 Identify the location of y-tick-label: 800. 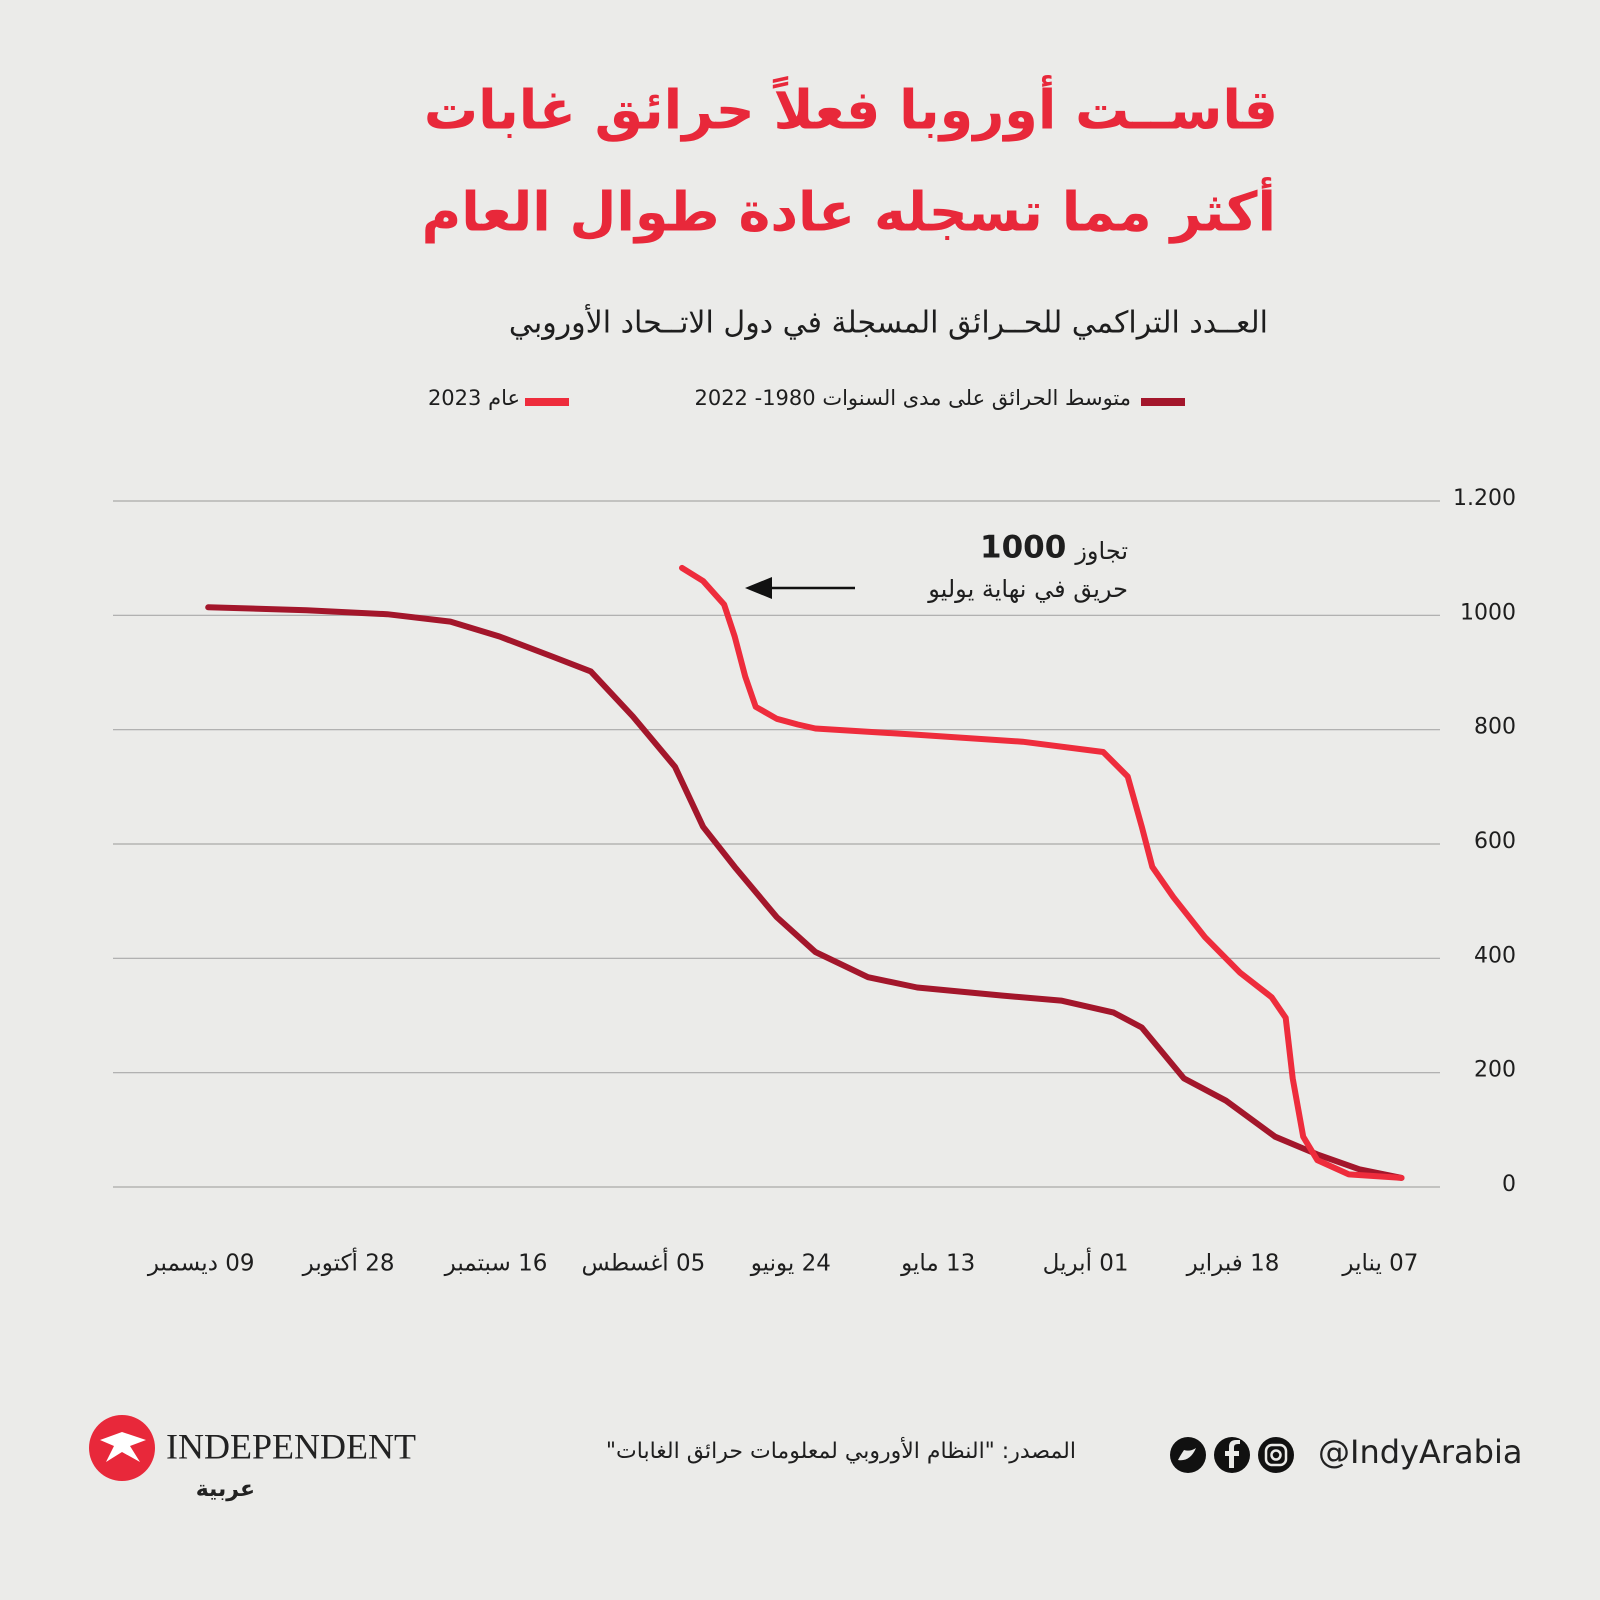
(1495, 727).